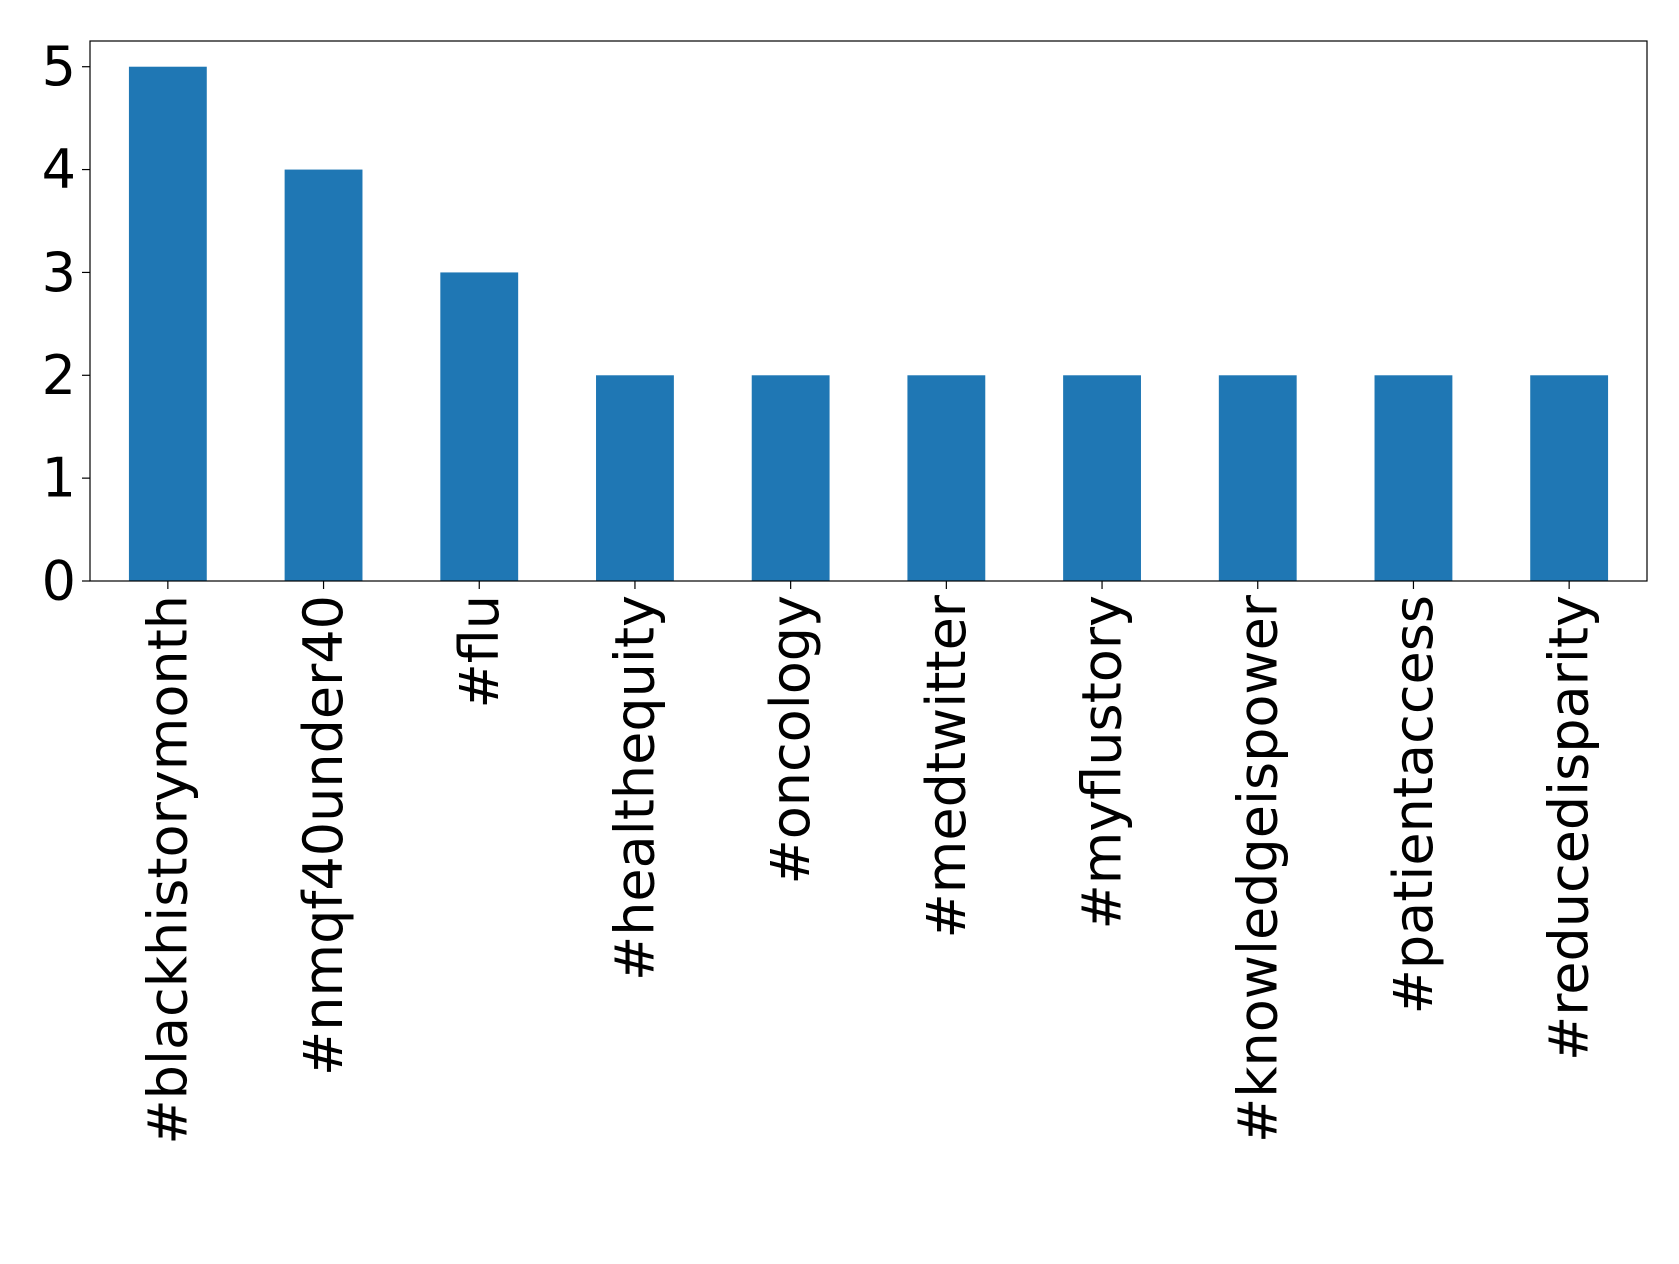 The height and width of the screenshot is (1264, 1679). I want to click on x-tick-label: #reducedisparity, so click(1569, 828).